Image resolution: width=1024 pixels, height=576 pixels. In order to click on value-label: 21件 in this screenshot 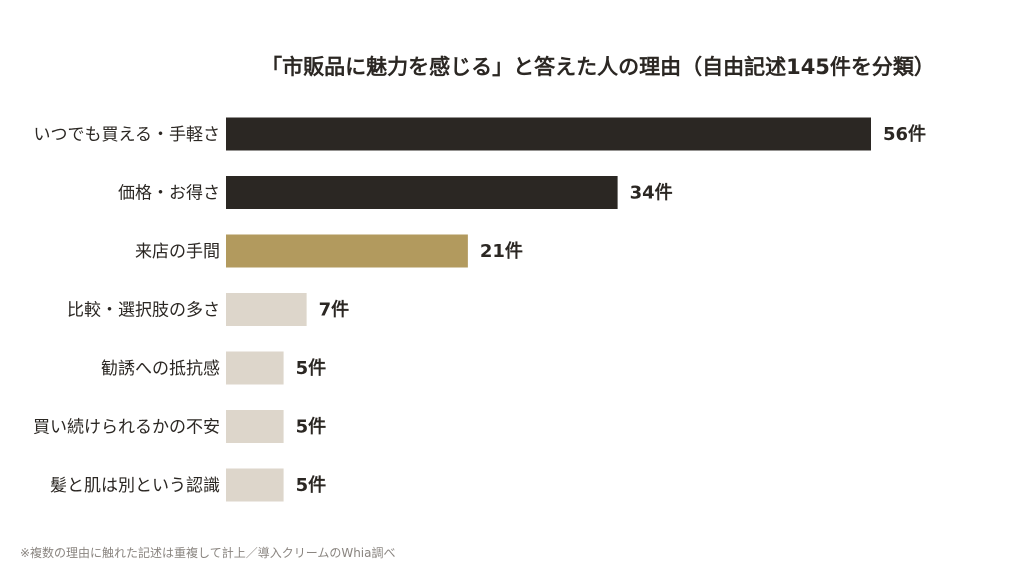, I will do `click(501, 251)`.